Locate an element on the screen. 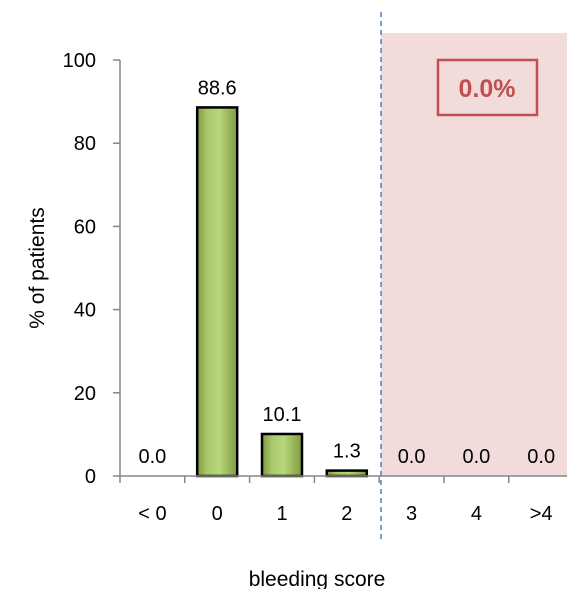 This screenshot has height=589, width=572. data-label: 10.1 is located at coordinates (282, 415).